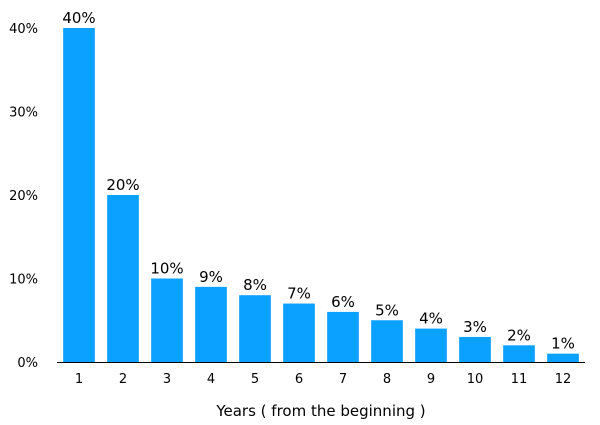 The image size is (600, 425). I want to click on bar-value-label: 2%, so click(519, 335).